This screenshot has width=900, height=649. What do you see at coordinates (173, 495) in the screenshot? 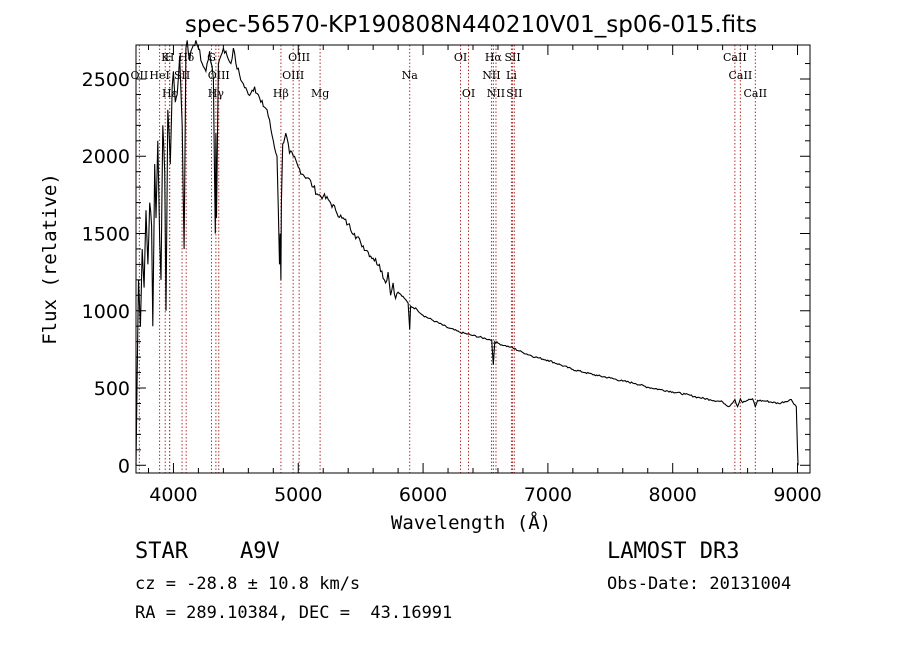
I see `x-tick-label: 4000` at bounding box center [173, 495].